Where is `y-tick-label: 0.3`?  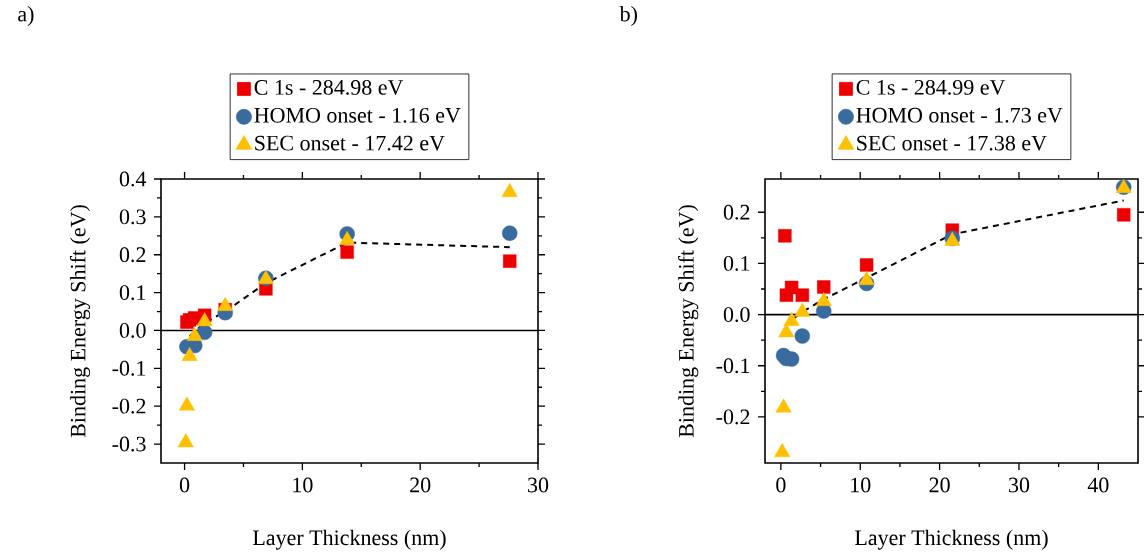 y-tick-label: 0.3 is located at coordinates (132, 217).